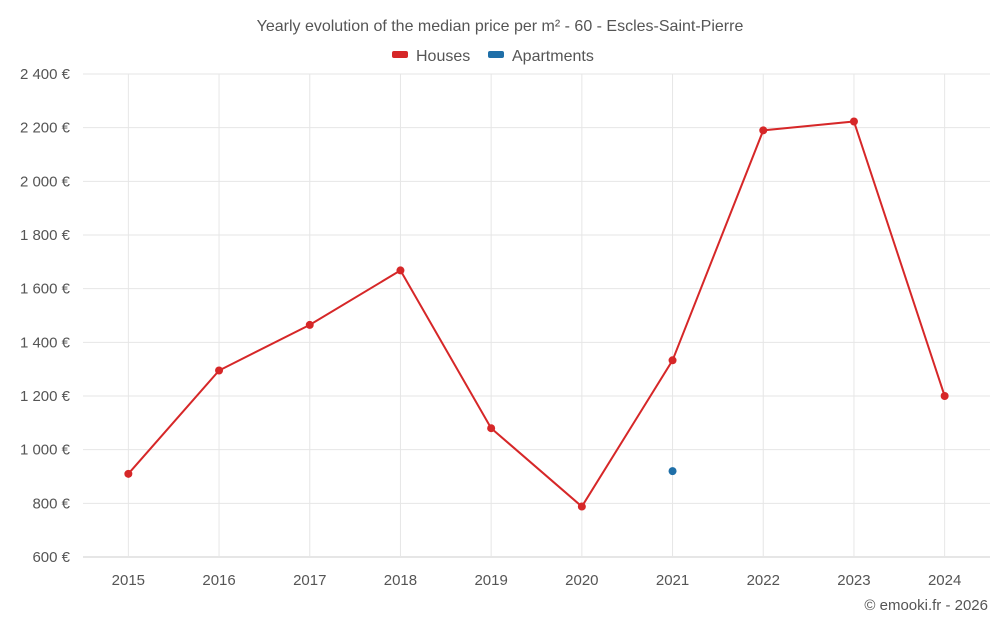 This screenshot has height=625, width=1000. What do you see at coordinates (926, 605) in the screenshot?
I see `credit-text: © emooki.fr - 2026` at bounding box center [926, 605].